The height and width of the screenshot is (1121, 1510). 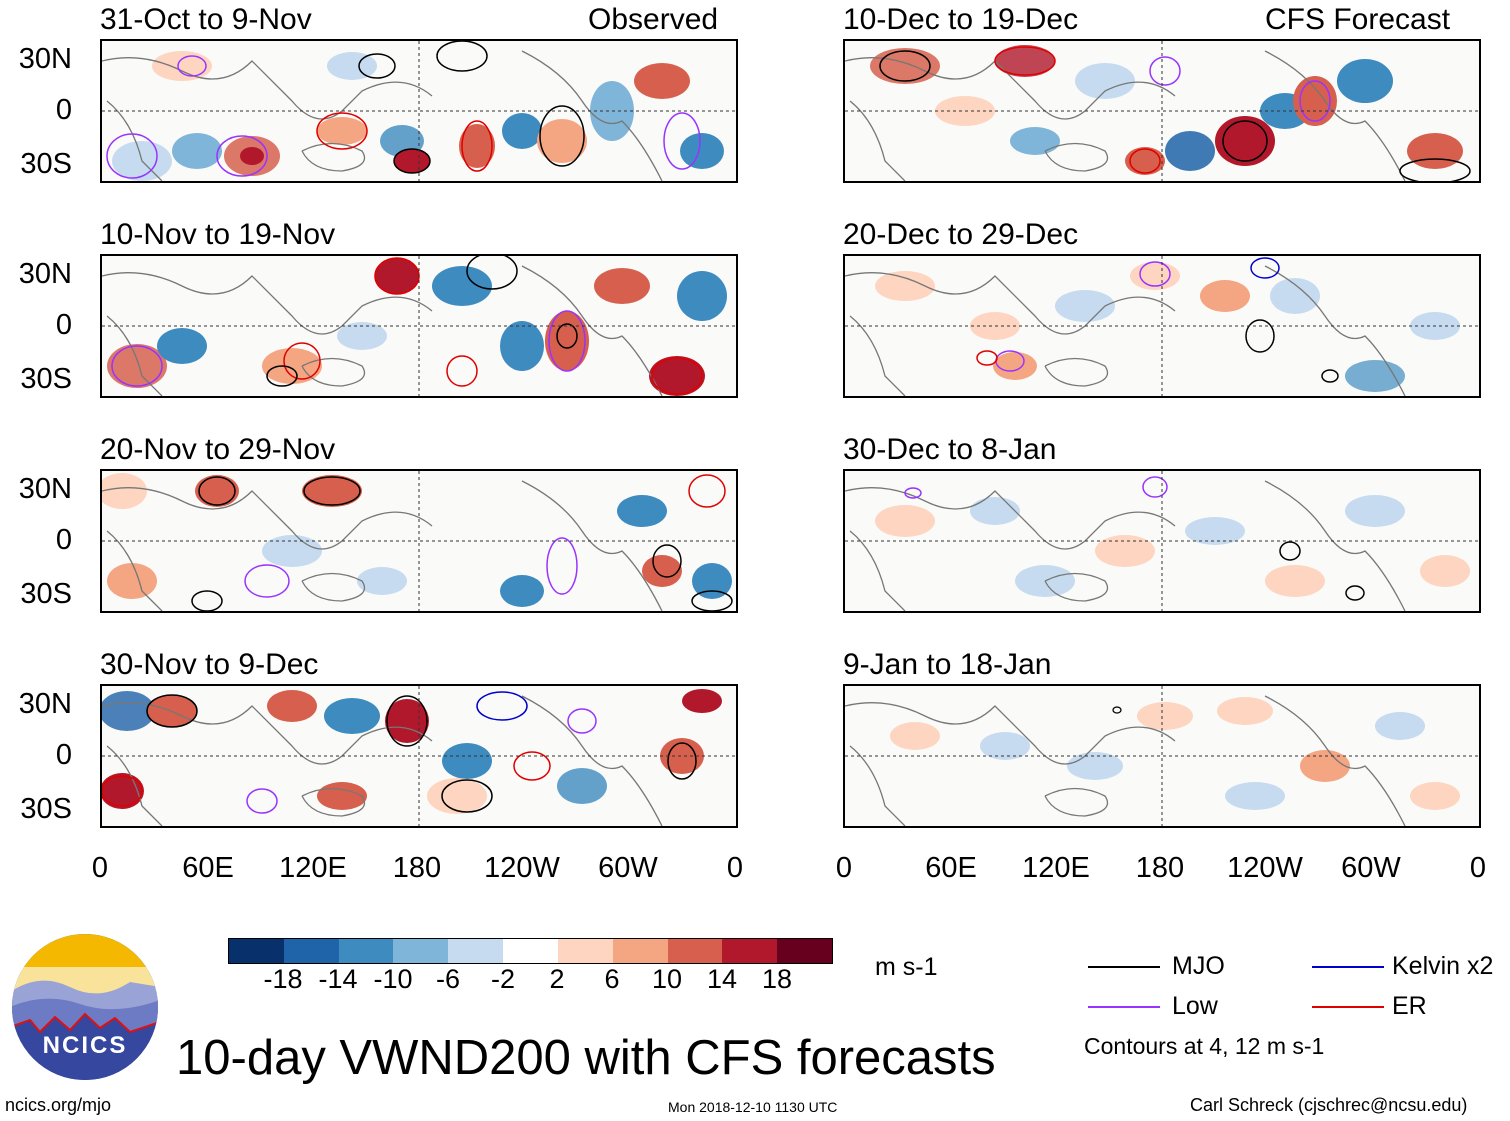 What do you see at coordinates (447, 979) in the screenshot?
I see `colorbar-tick: -6` at bounding box center [447, 979].